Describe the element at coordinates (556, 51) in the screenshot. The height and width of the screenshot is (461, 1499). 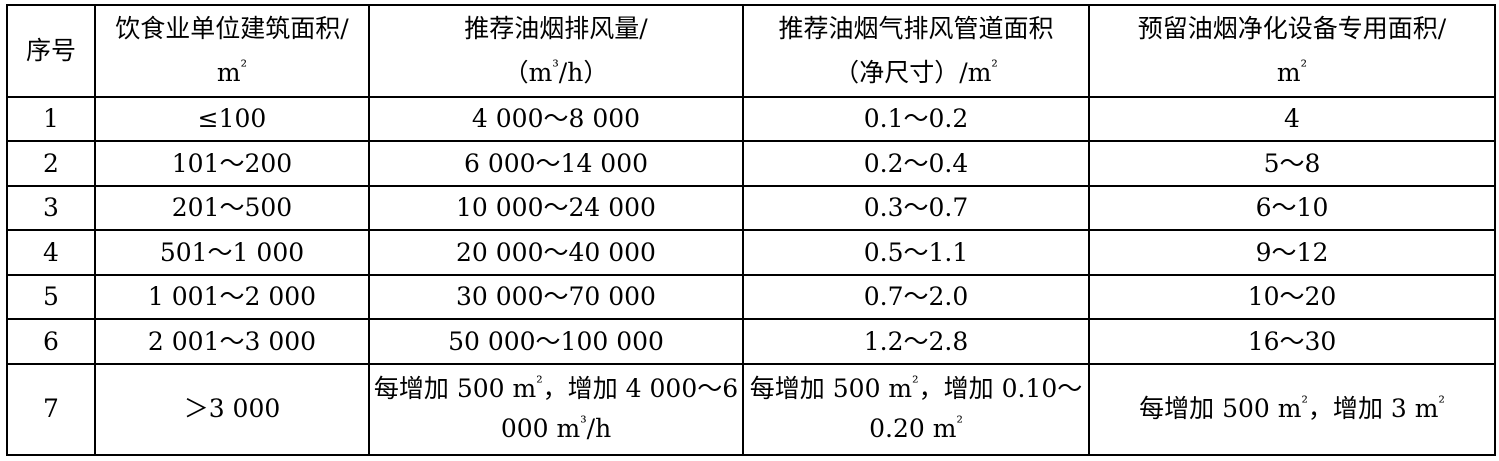
I see `header-exhaust-airflow: 推荐油烟排风量/ （m³/h）` at that location.